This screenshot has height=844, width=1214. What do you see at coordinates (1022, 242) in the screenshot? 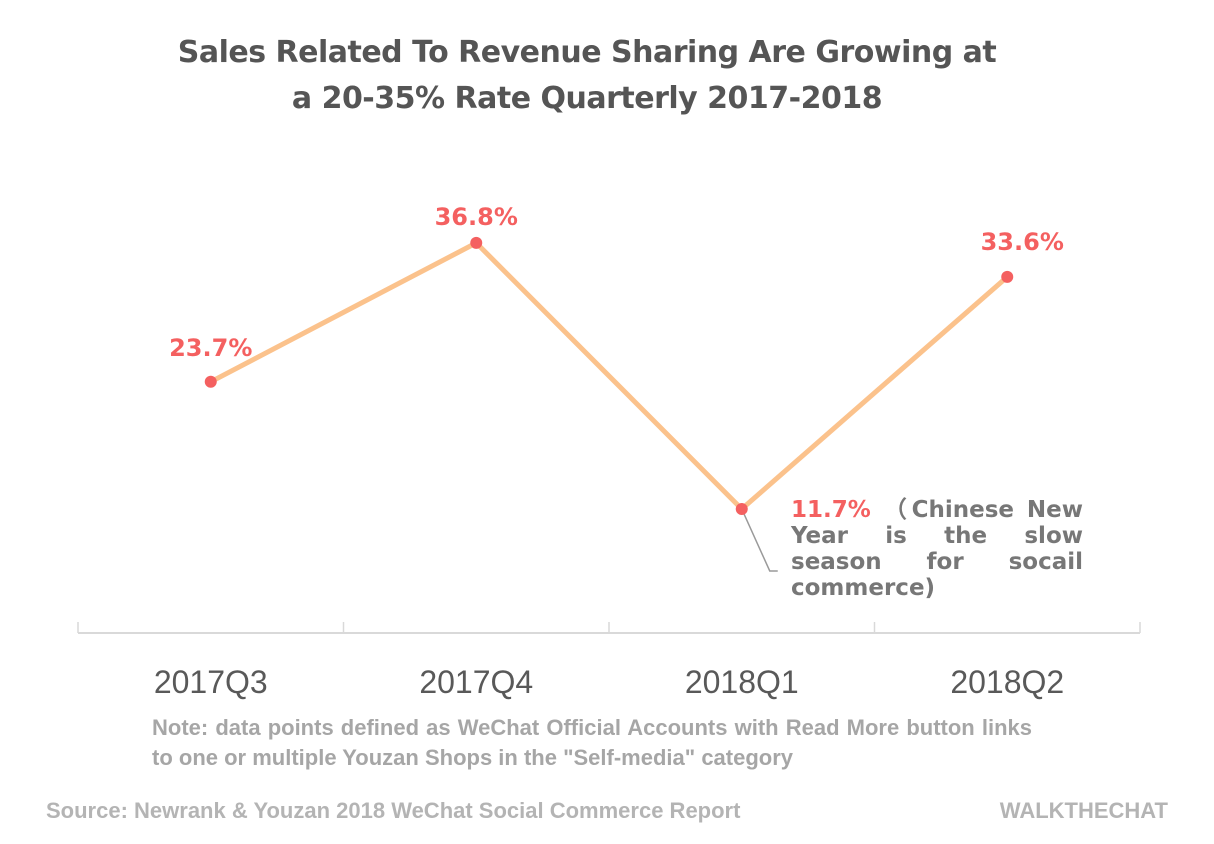
I see `data-label-2018q2: 33.6%` at bounding box center [1022, 242].